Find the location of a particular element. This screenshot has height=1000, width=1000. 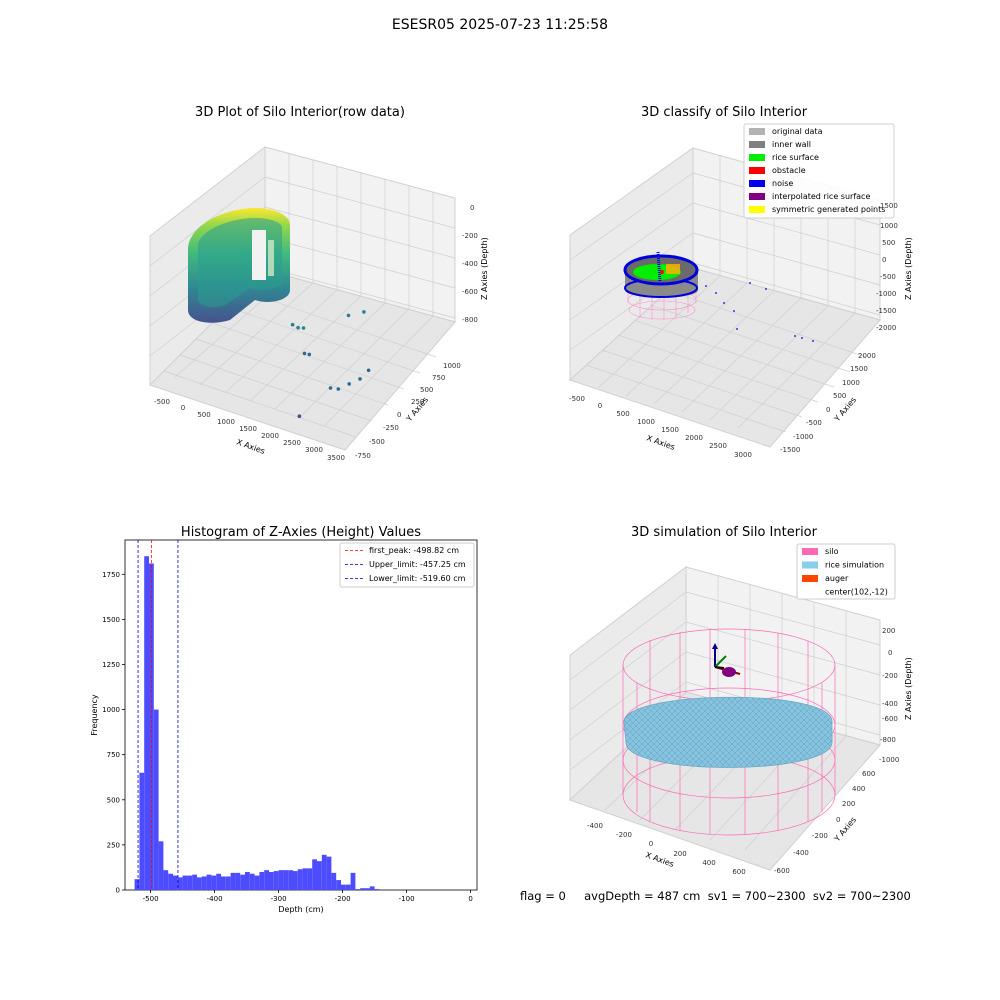

panel2-ytick: -1000 is located at coordinates (803, 437).